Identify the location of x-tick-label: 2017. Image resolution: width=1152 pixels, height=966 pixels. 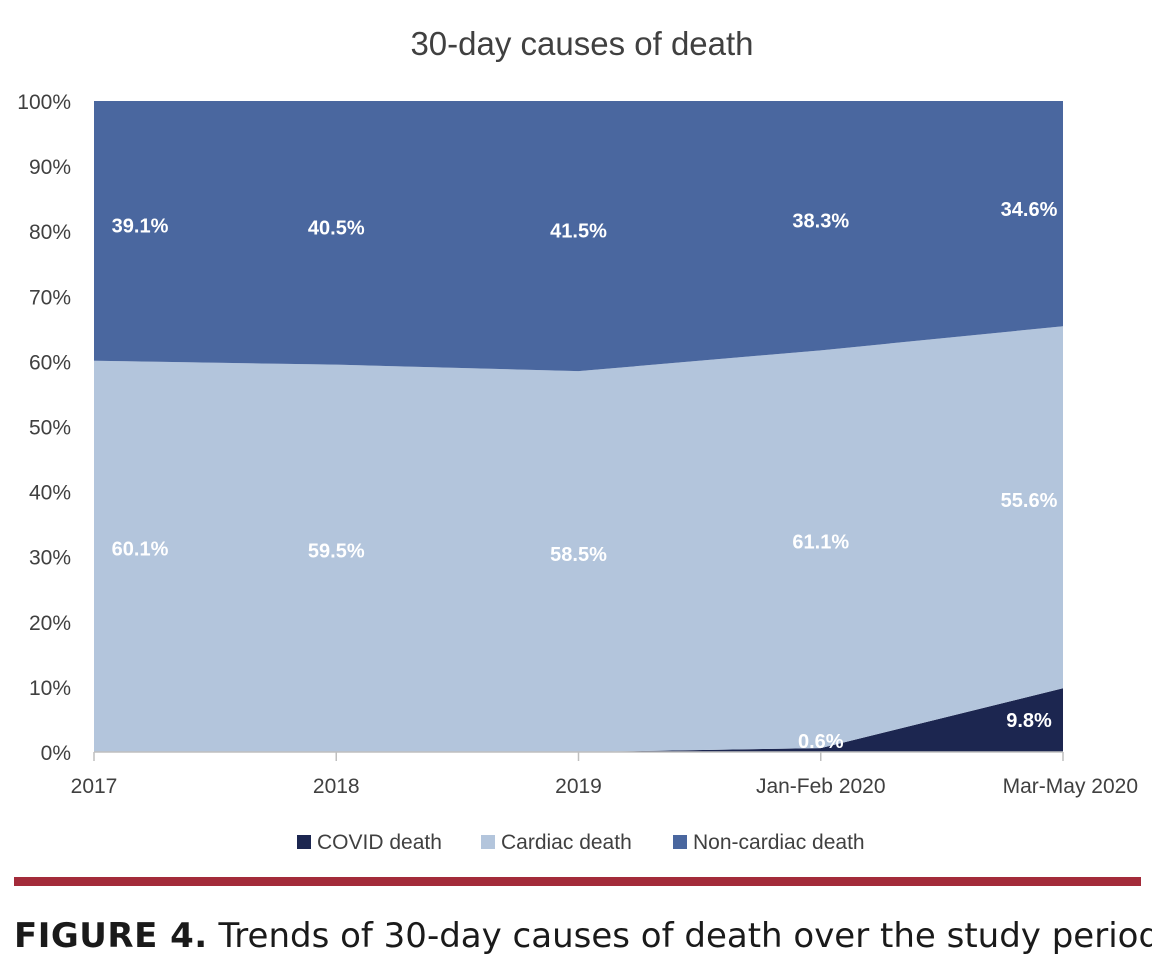
(94, 786).